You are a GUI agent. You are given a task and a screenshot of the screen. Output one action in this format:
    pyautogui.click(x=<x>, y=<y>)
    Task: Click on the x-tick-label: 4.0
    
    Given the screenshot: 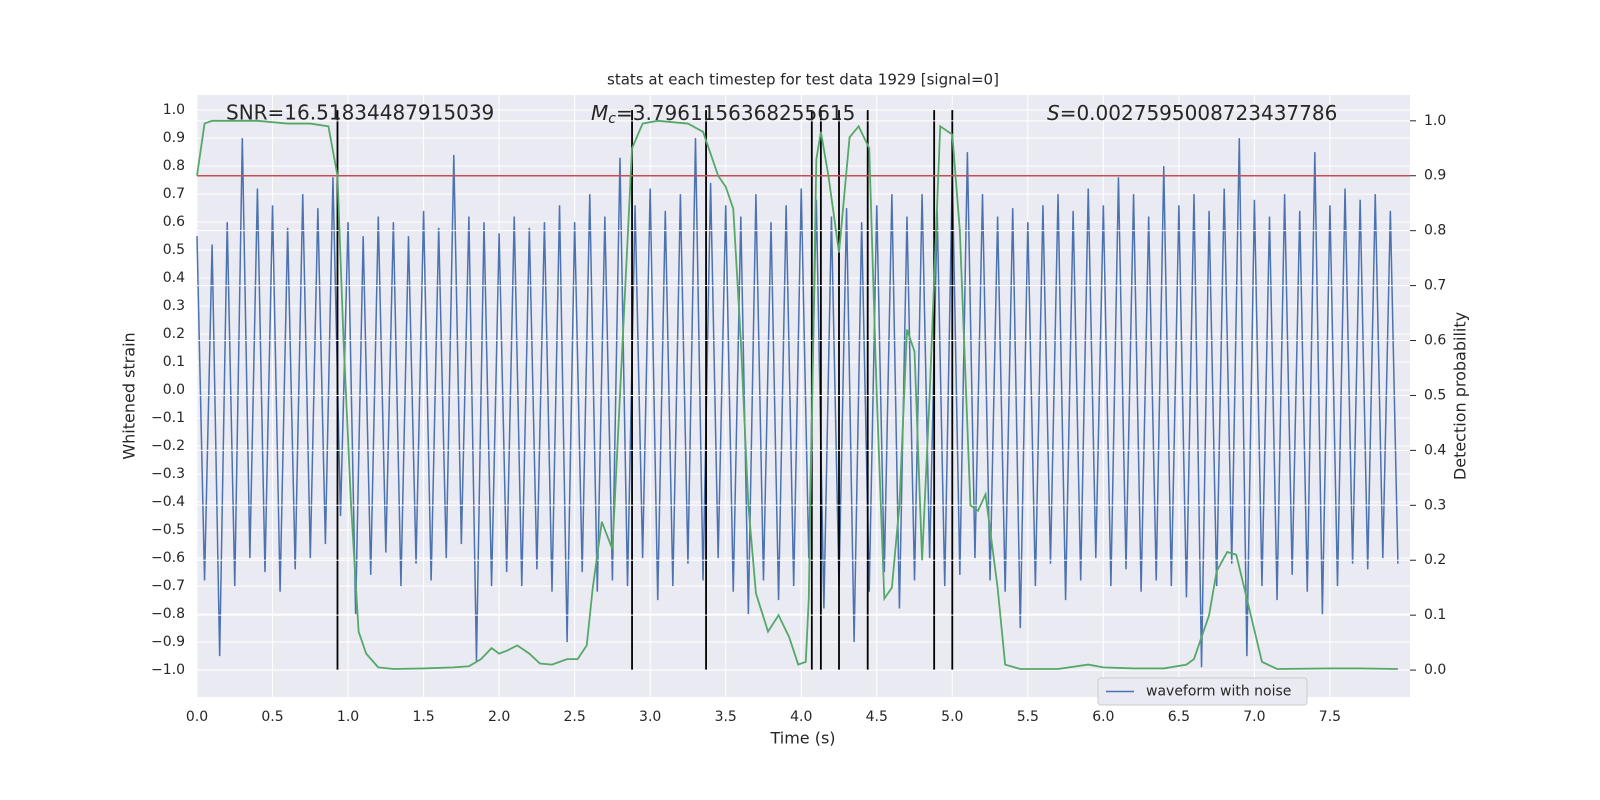 What is the action you would take?
    pyautogui.click(x=801, y=717)
    